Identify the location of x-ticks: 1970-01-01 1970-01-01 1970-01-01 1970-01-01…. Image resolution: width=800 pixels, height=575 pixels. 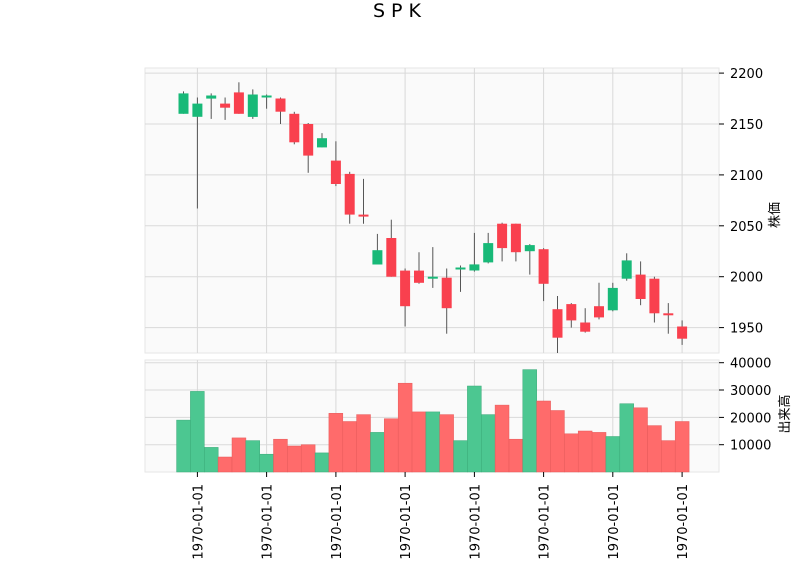
(441, 516).